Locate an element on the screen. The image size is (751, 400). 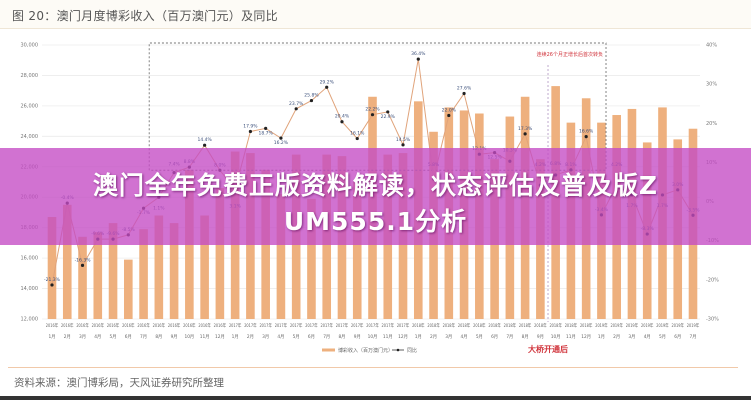
box-label: 连续26个月正增长后首次转负 is located at coordinates (570, 54).